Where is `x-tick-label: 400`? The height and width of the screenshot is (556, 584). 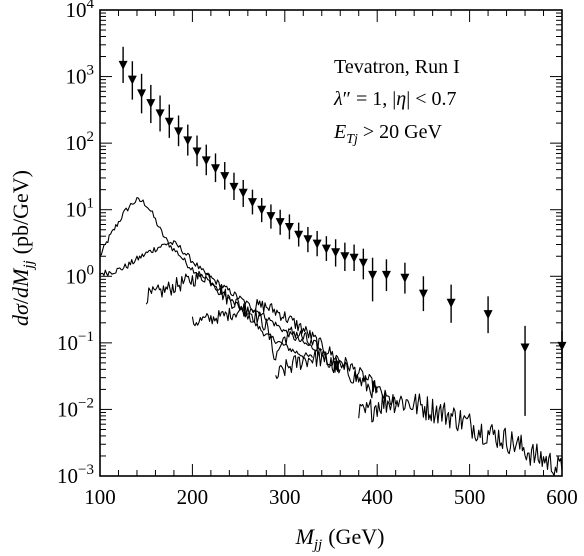
x-tick-label: 400 is located at coordinates (377, 497).